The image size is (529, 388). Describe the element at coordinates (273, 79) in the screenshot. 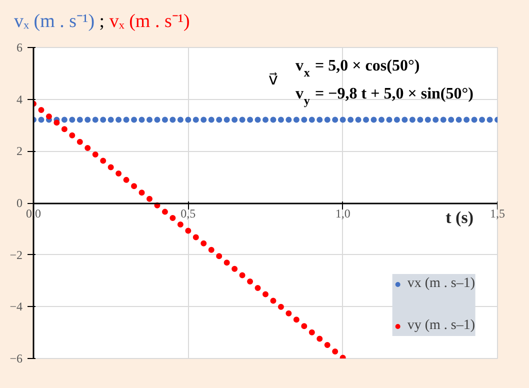

I see `annotation: v⃗` at that location.